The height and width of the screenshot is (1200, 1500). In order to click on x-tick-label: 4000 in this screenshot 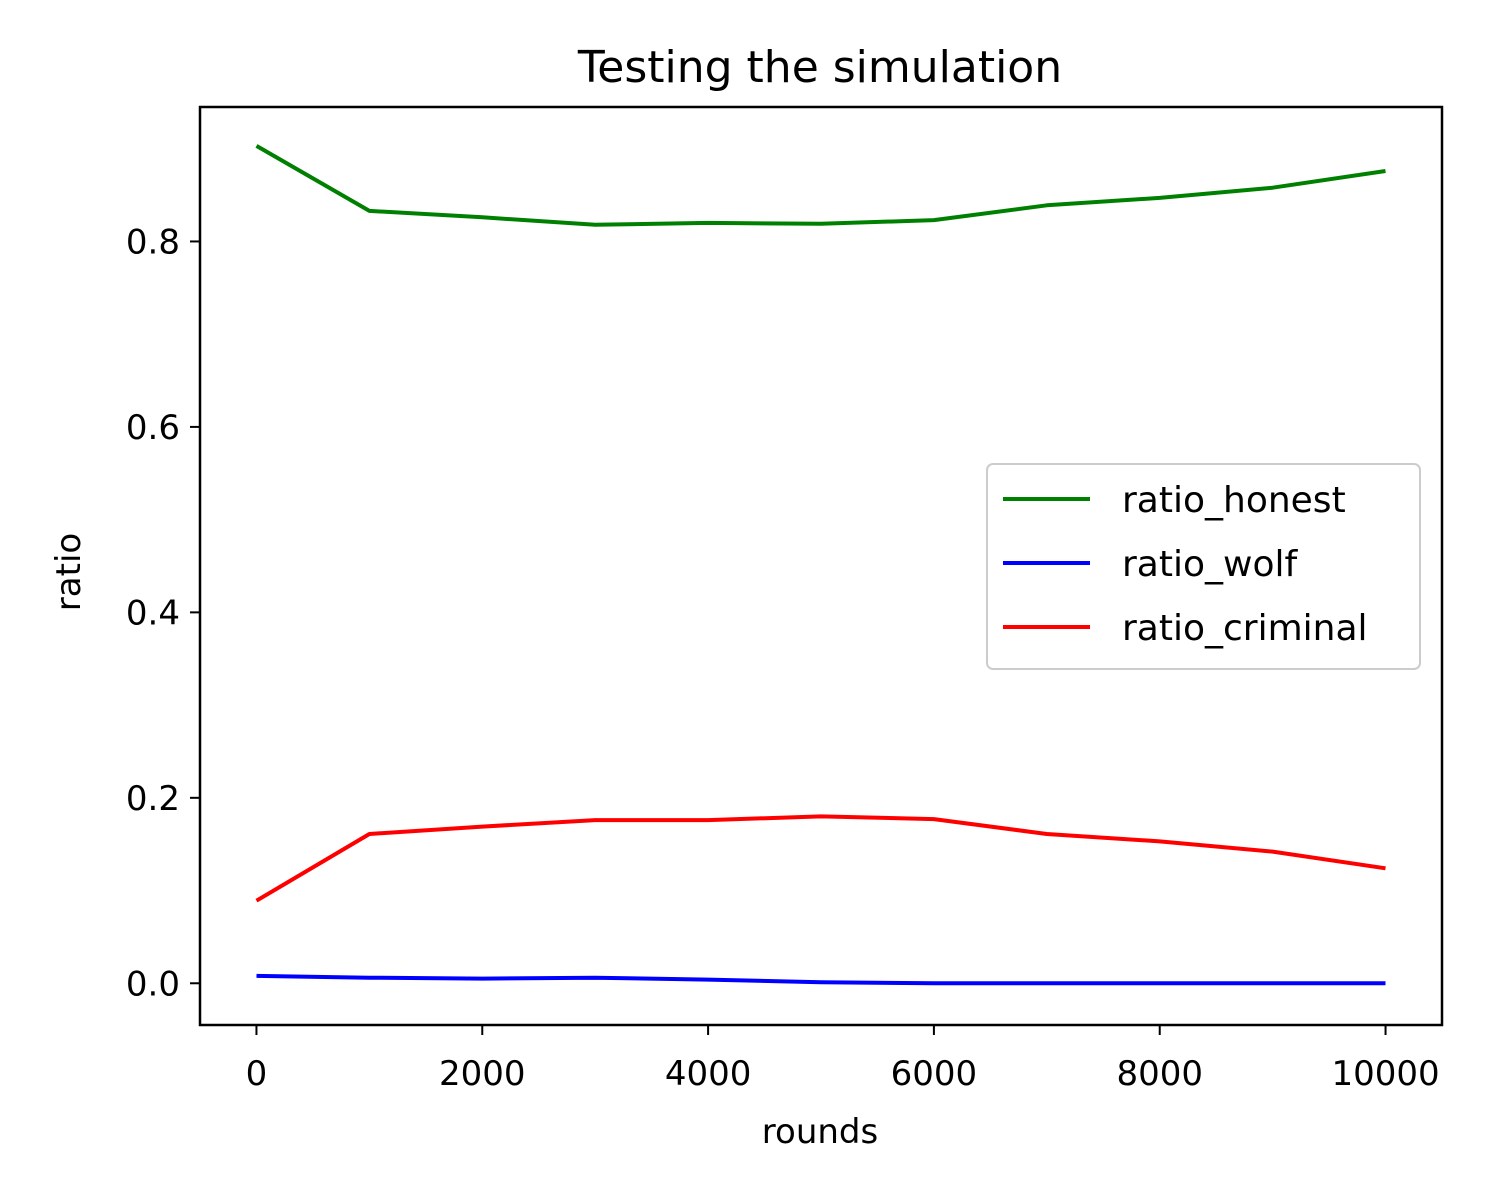, I will do `click(708, 1074)`.